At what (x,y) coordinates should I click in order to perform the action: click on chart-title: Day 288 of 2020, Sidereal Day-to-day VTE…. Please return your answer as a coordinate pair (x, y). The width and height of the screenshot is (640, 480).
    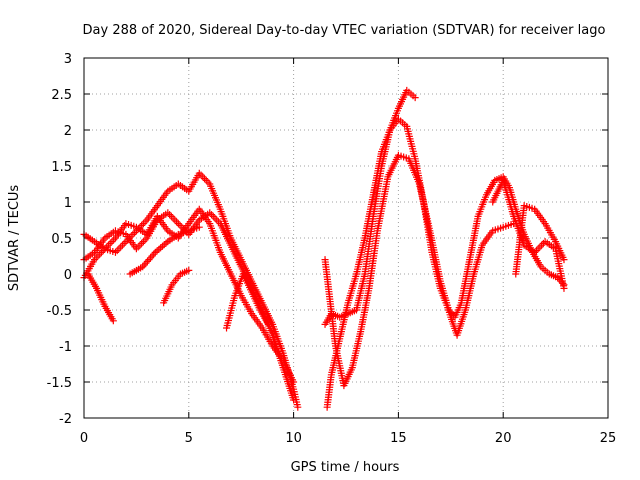
    Looking at the image, I should click on (344, 30).